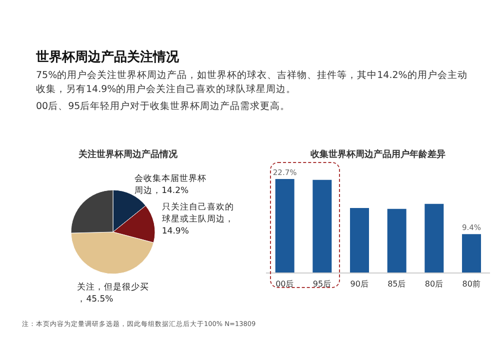  What do you see at coordinates (198, 219) in the screenshot?
I see `slice-label: 只关注自己喜欢的球星或主队周边，14.9%` at bounding box center [198, 219].